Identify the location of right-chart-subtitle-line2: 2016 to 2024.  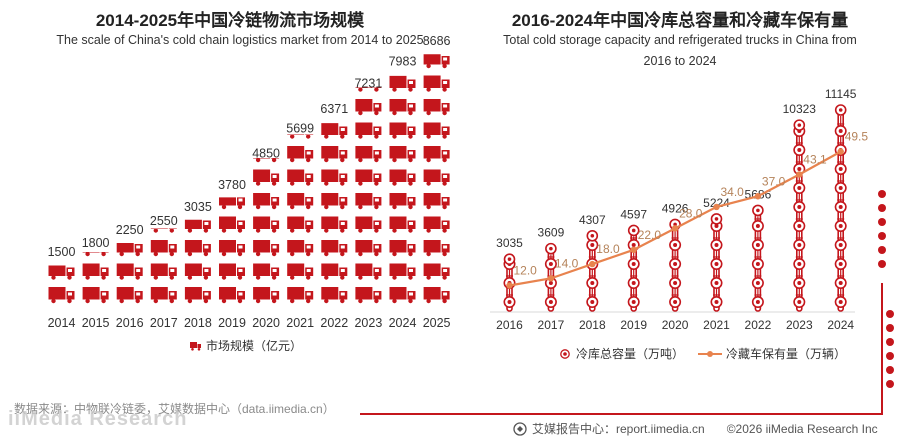
(680, 61).